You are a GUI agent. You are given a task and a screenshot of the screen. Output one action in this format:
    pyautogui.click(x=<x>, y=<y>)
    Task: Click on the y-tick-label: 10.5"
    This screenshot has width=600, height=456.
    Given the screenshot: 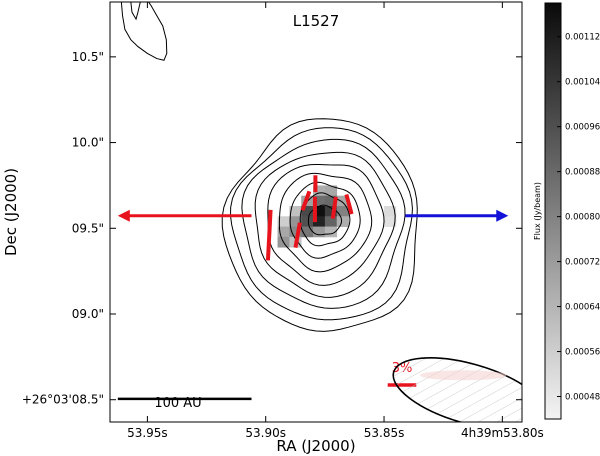 What is the action you would take?
    pyautogui.click(x=88, y=57)
    